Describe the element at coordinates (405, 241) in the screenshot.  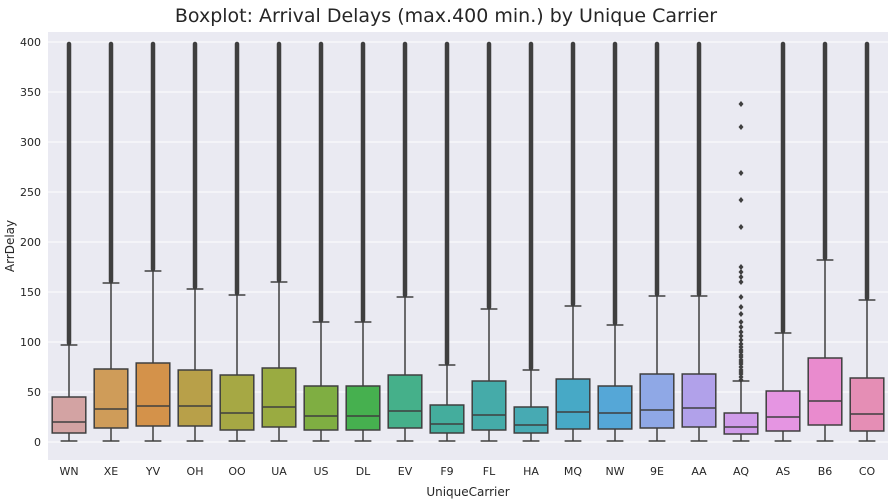
I see `box-ev` at that location.